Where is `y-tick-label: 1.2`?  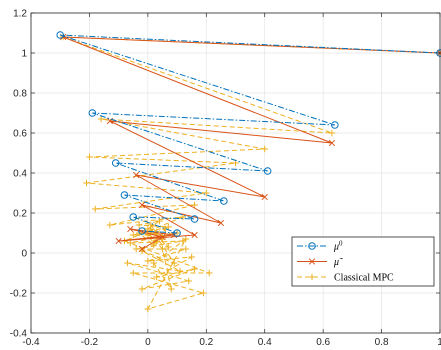 y-tick-label: 1.2 is located at coordinates (20, 14).